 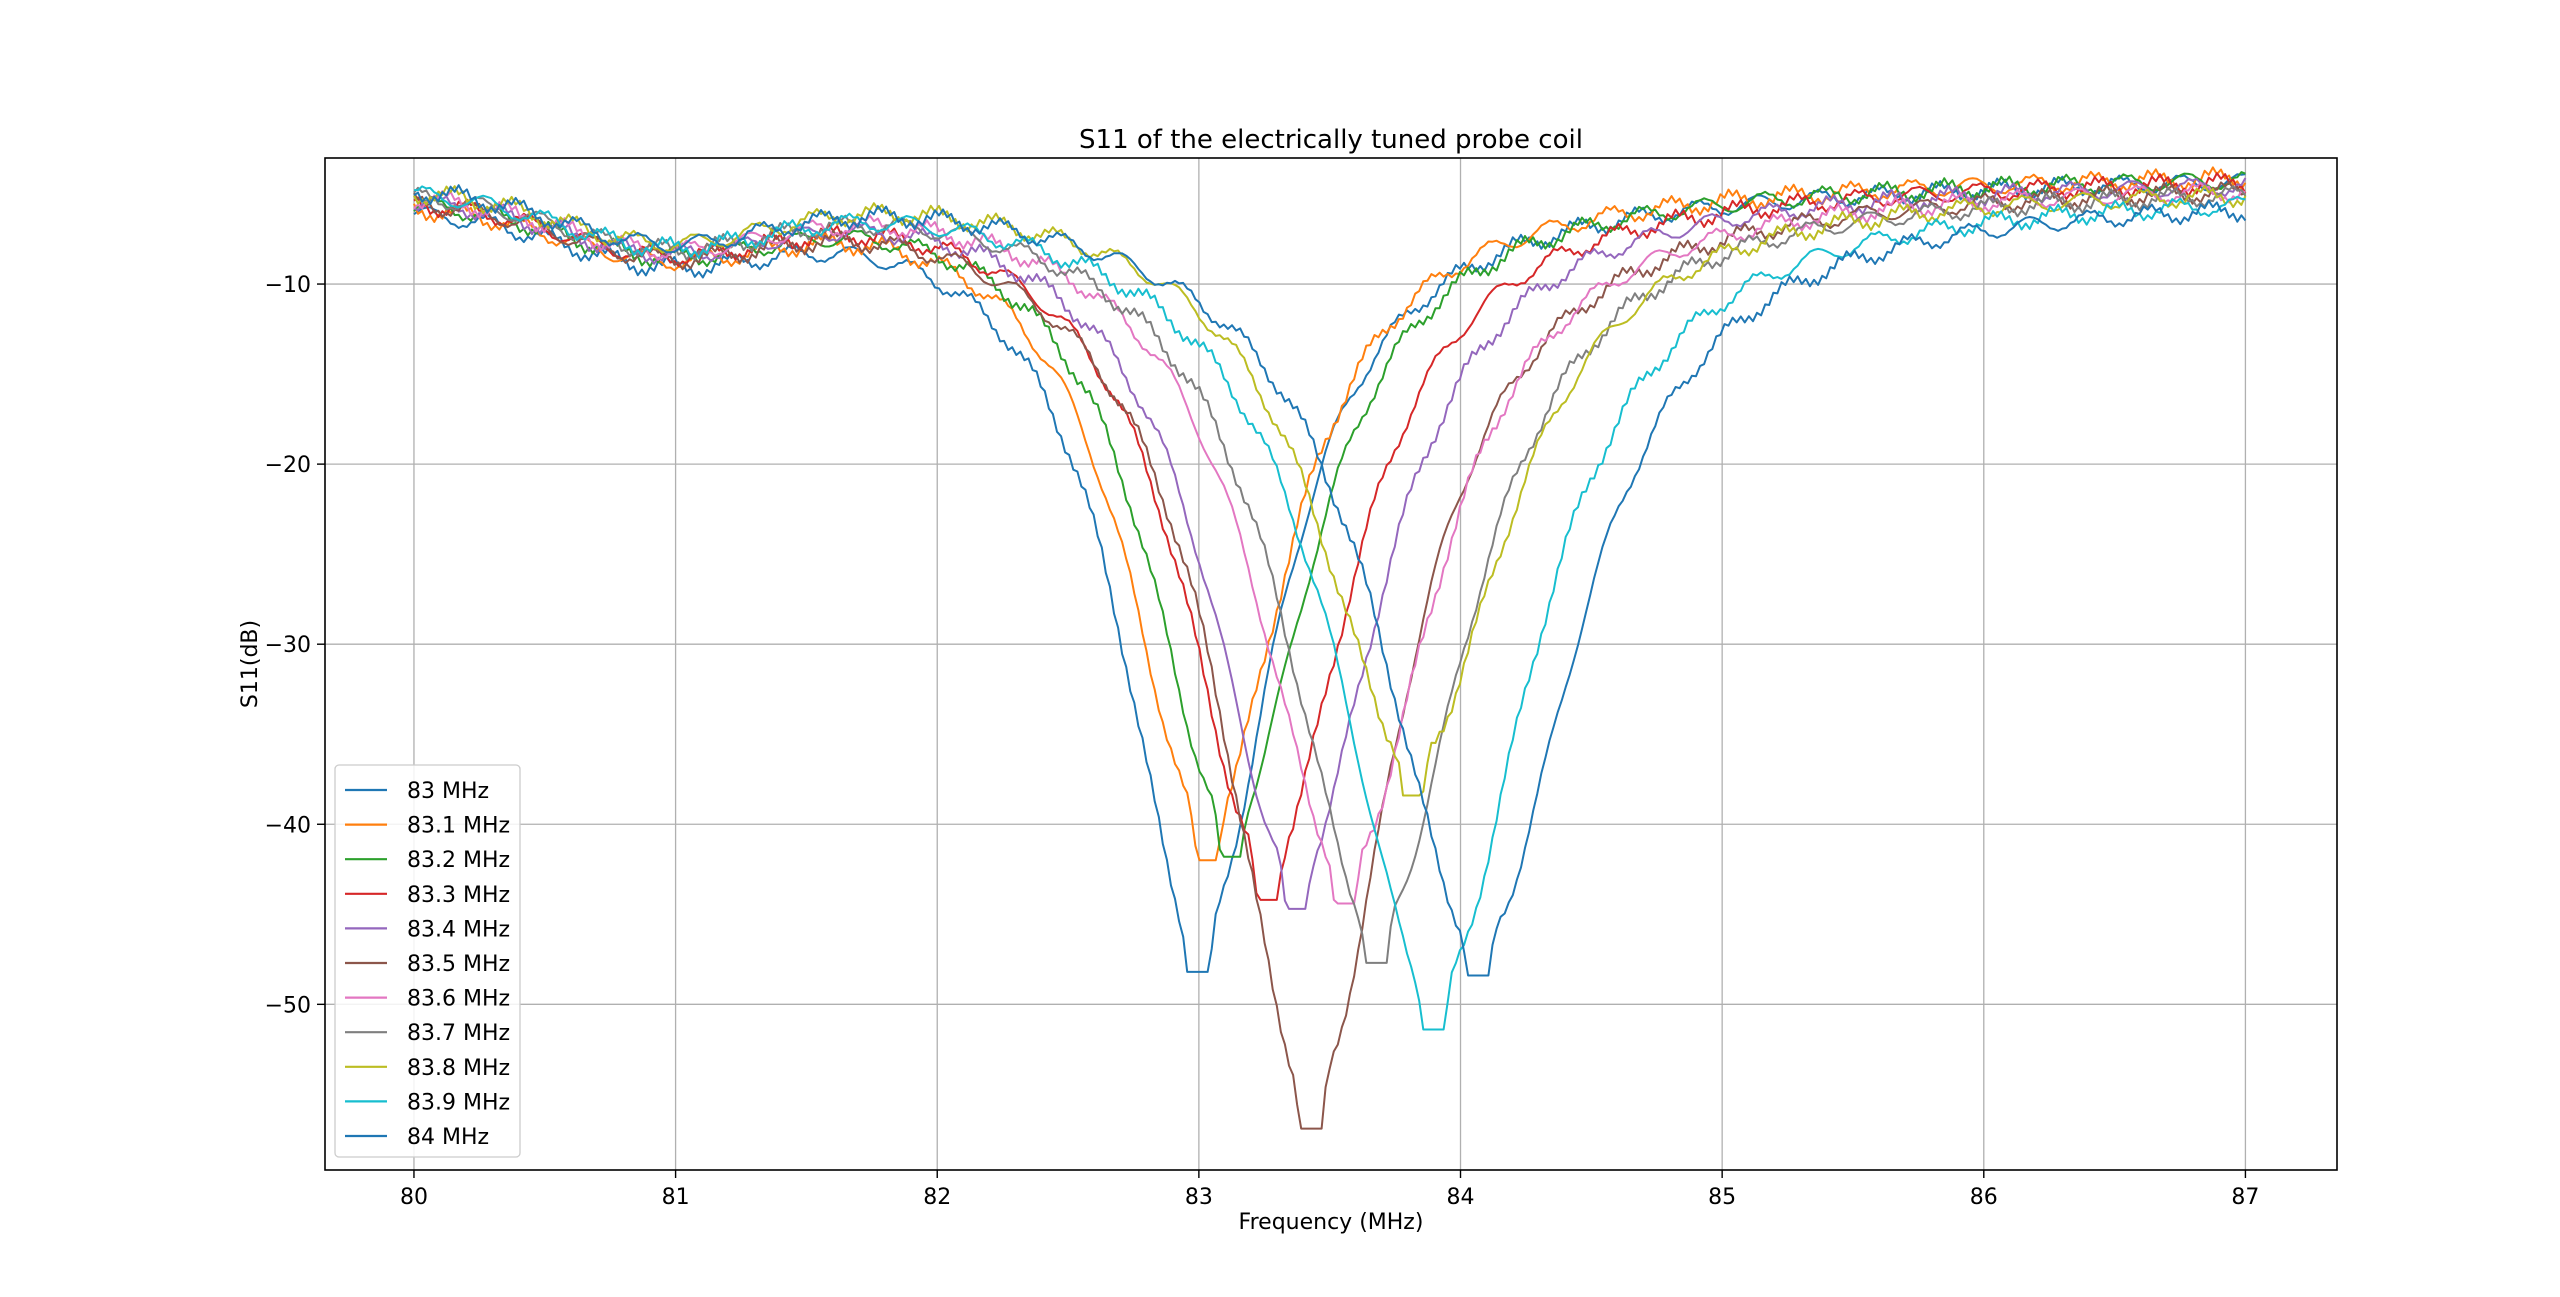 What do you see at coordinates (288, 645) in the screenshot?
I see `y-tick-label: −30` at bounding box center [288, 645].